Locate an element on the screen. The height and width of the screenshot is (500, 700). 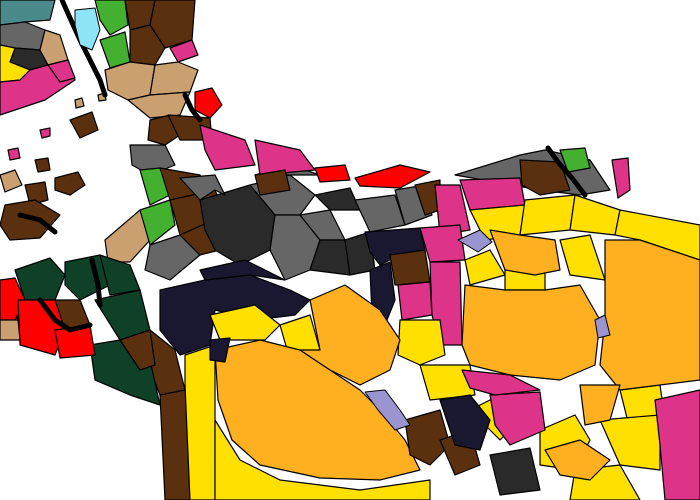
region-gray-c6 is located at coordinates (202, 187).